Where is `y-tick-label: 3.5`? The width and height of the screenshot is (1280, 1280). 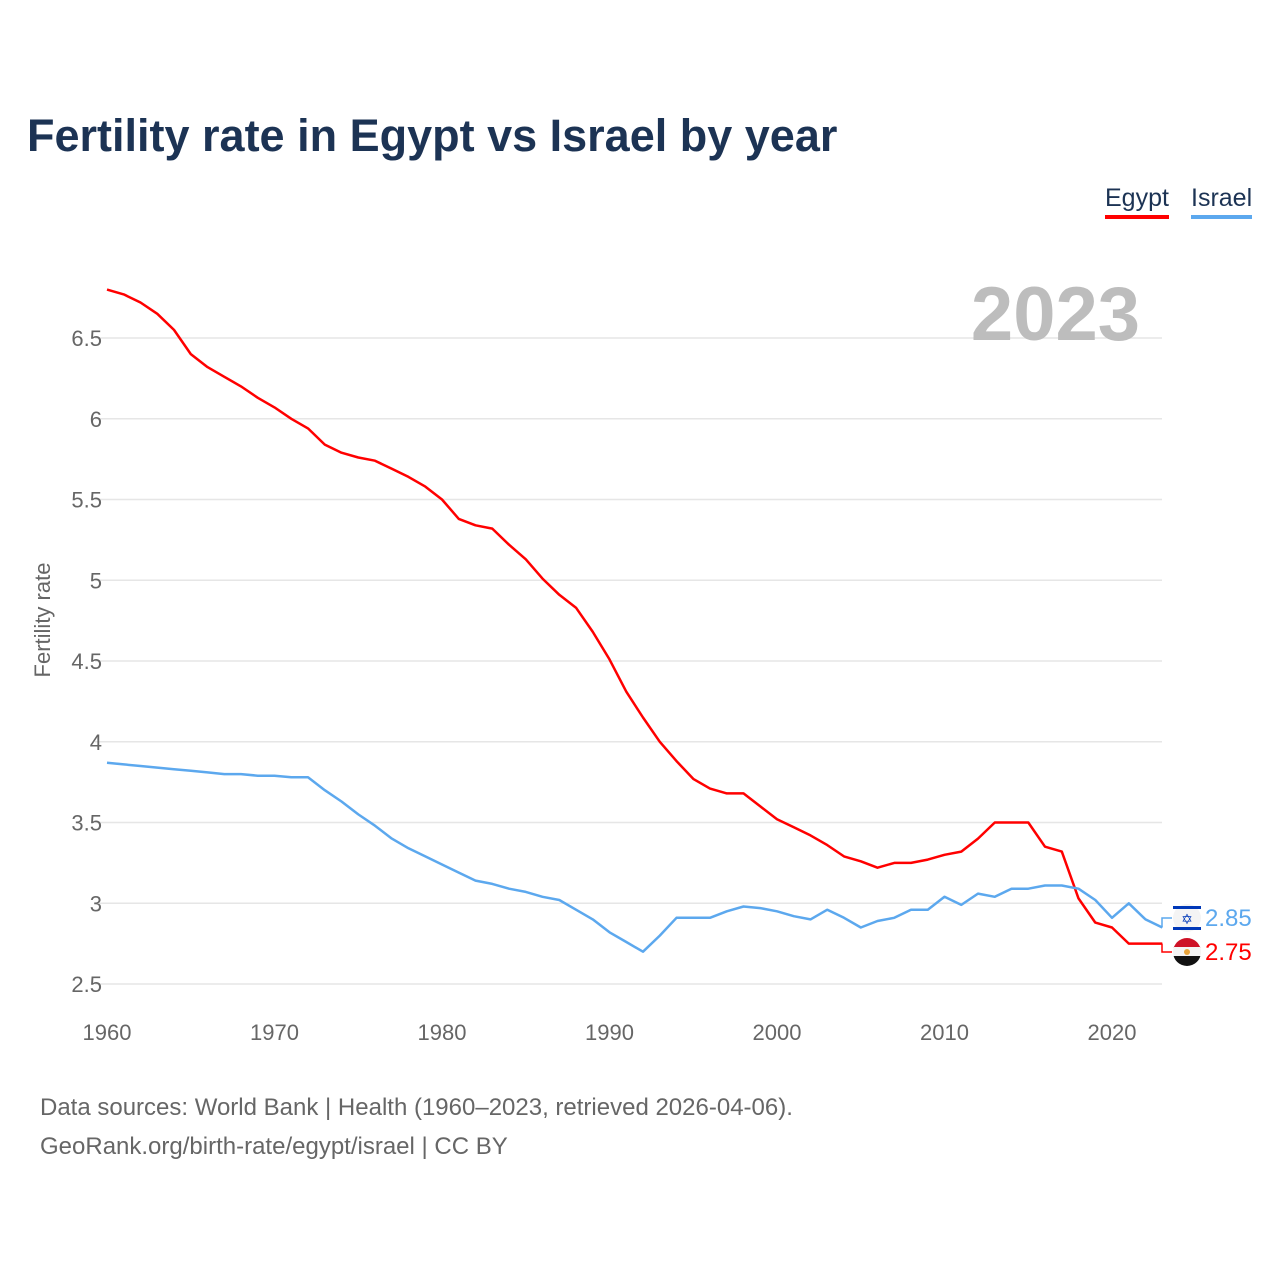
y-tick-label: 3.5 is located at coordinates (86, 823).